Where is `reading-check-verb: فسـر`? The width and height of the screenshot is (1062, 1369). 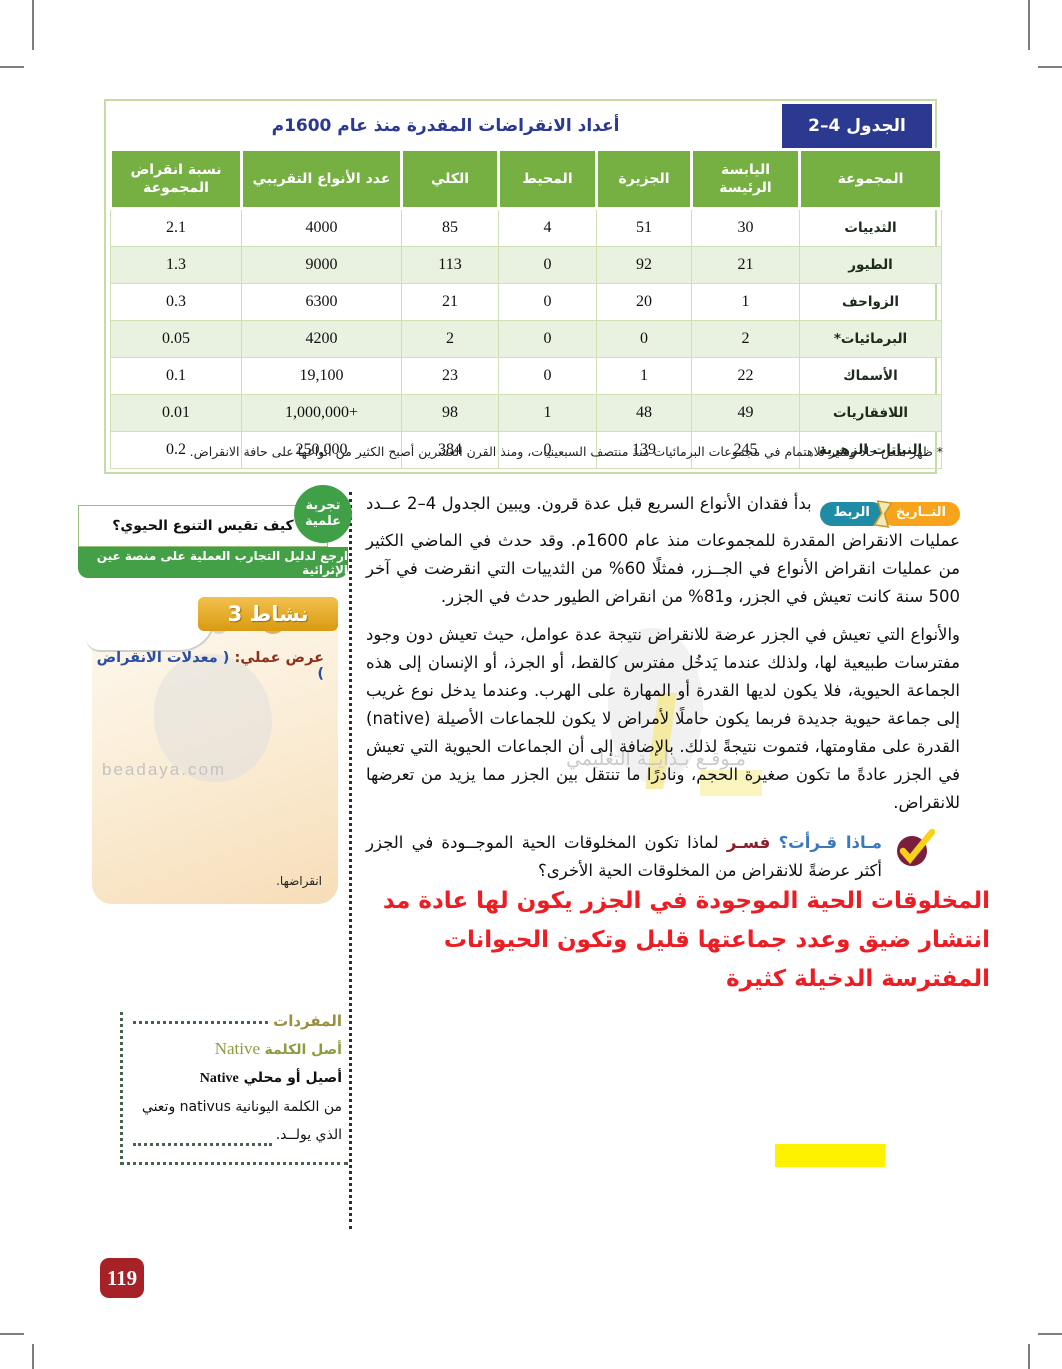 reading-check-verb: فسـر is located at coordinates (748, 842).